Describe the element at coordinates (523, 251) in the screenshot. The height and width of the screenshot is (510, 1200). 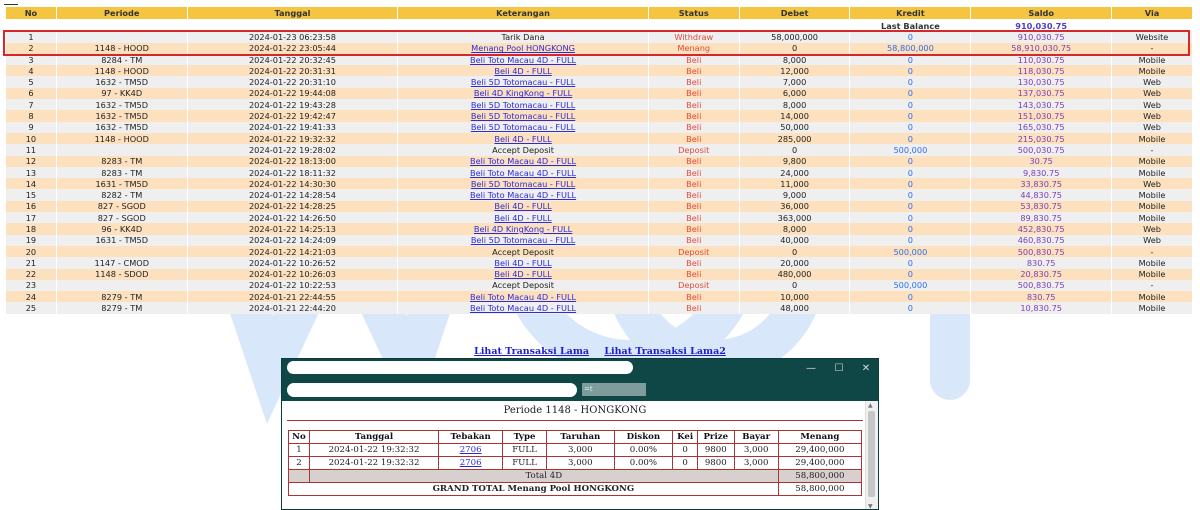
I see `cell-keterangan: Accept Deposit` at that location.